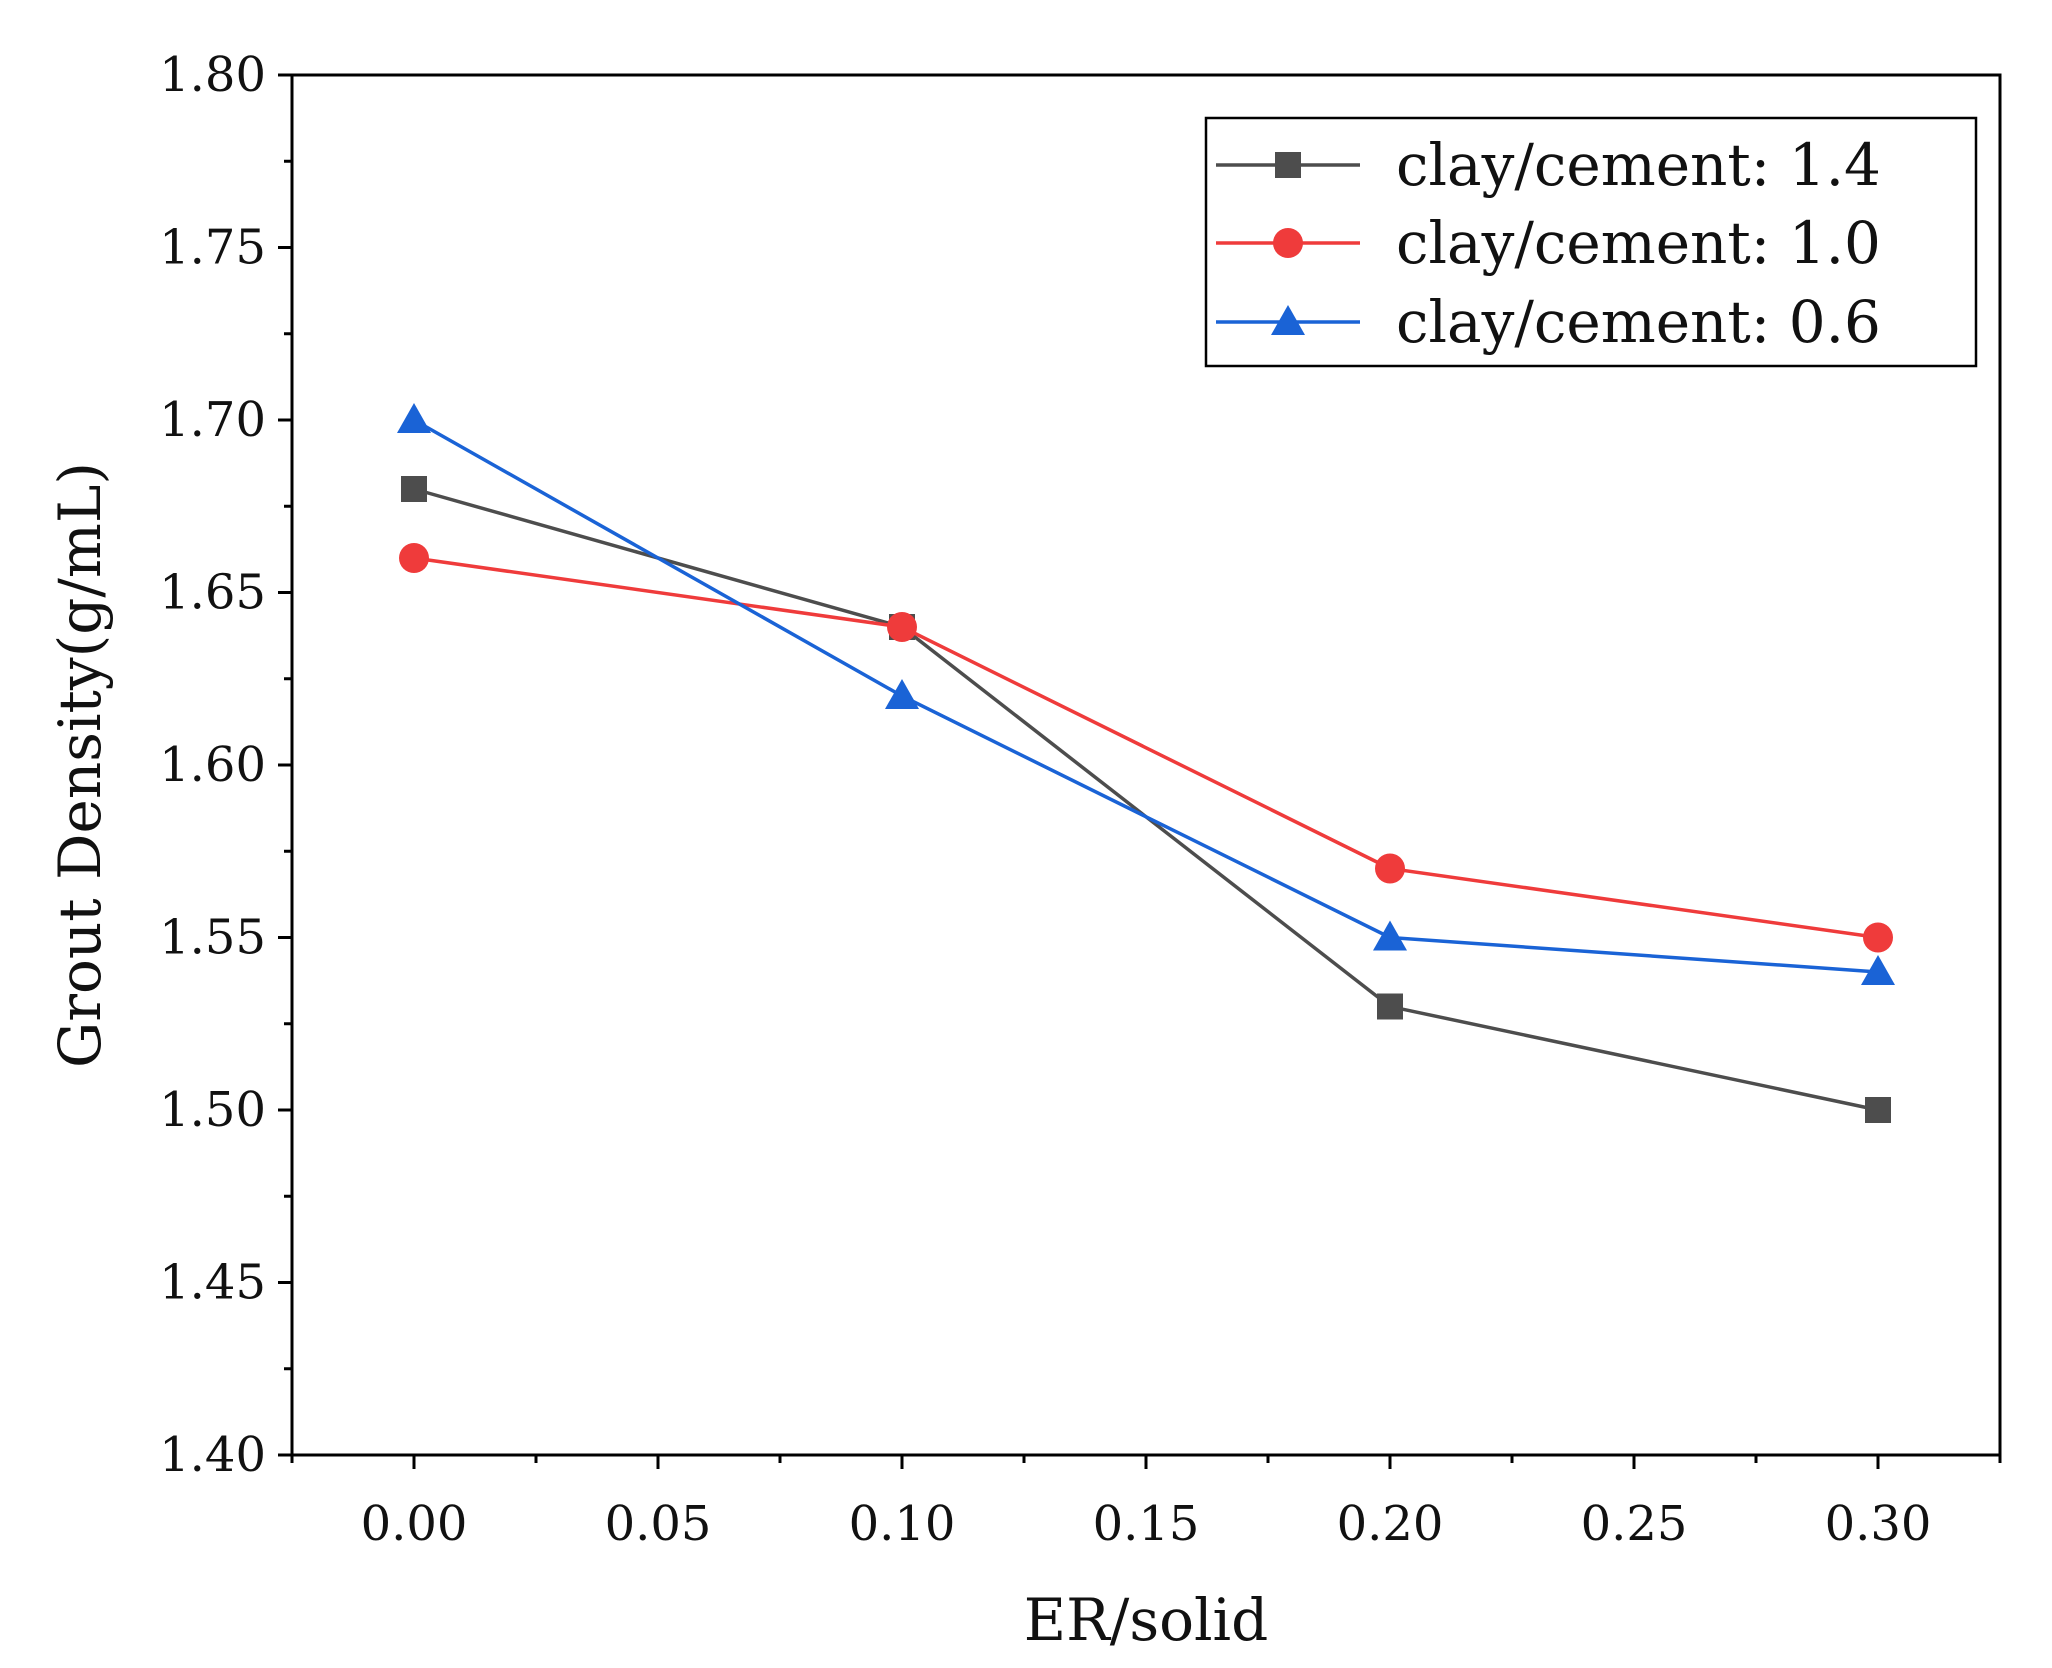 This screenshot has height=1668, width=2052. Describe the element at coordinates (80, 765) in the screenshot. I see `y-axis-title: Grout Density(g/mL)` at that location.